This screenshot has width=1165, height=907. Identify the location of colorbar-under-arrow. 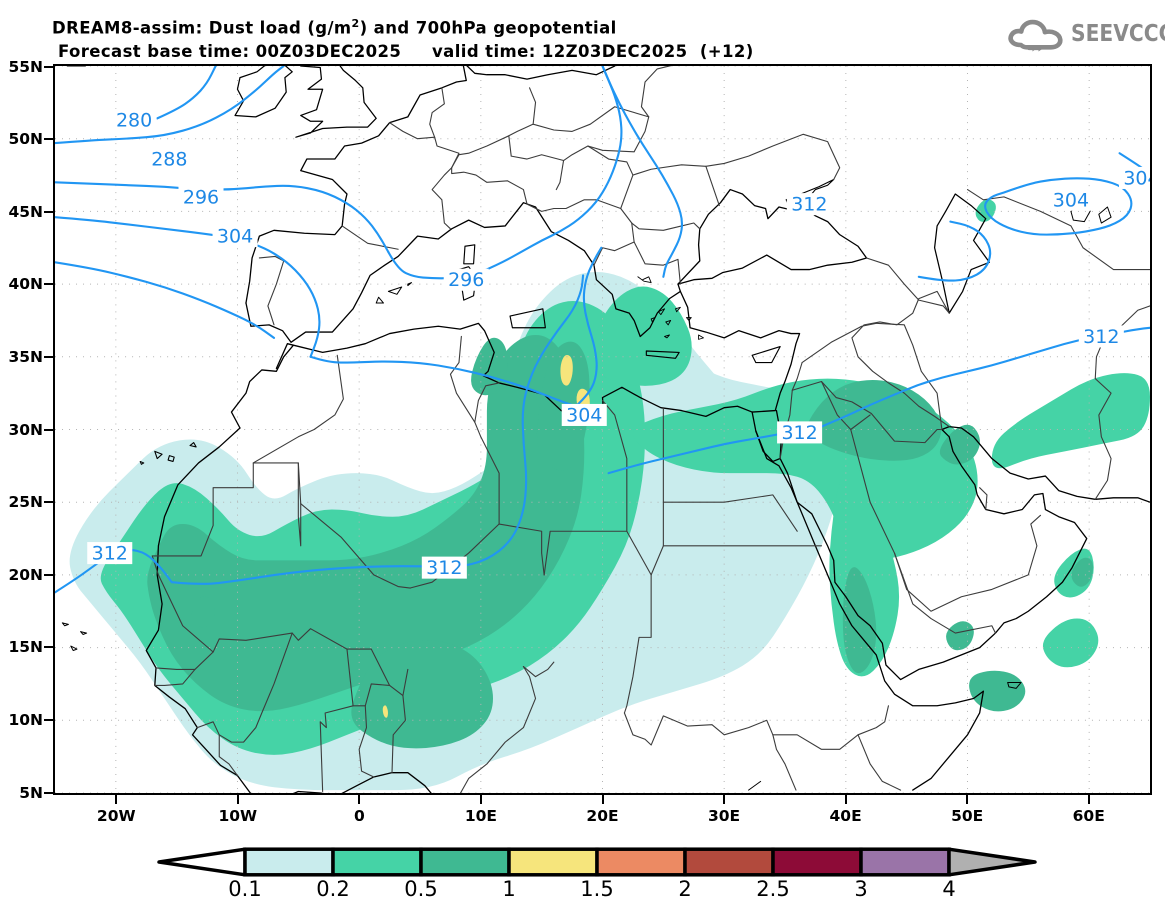
(202, 862).